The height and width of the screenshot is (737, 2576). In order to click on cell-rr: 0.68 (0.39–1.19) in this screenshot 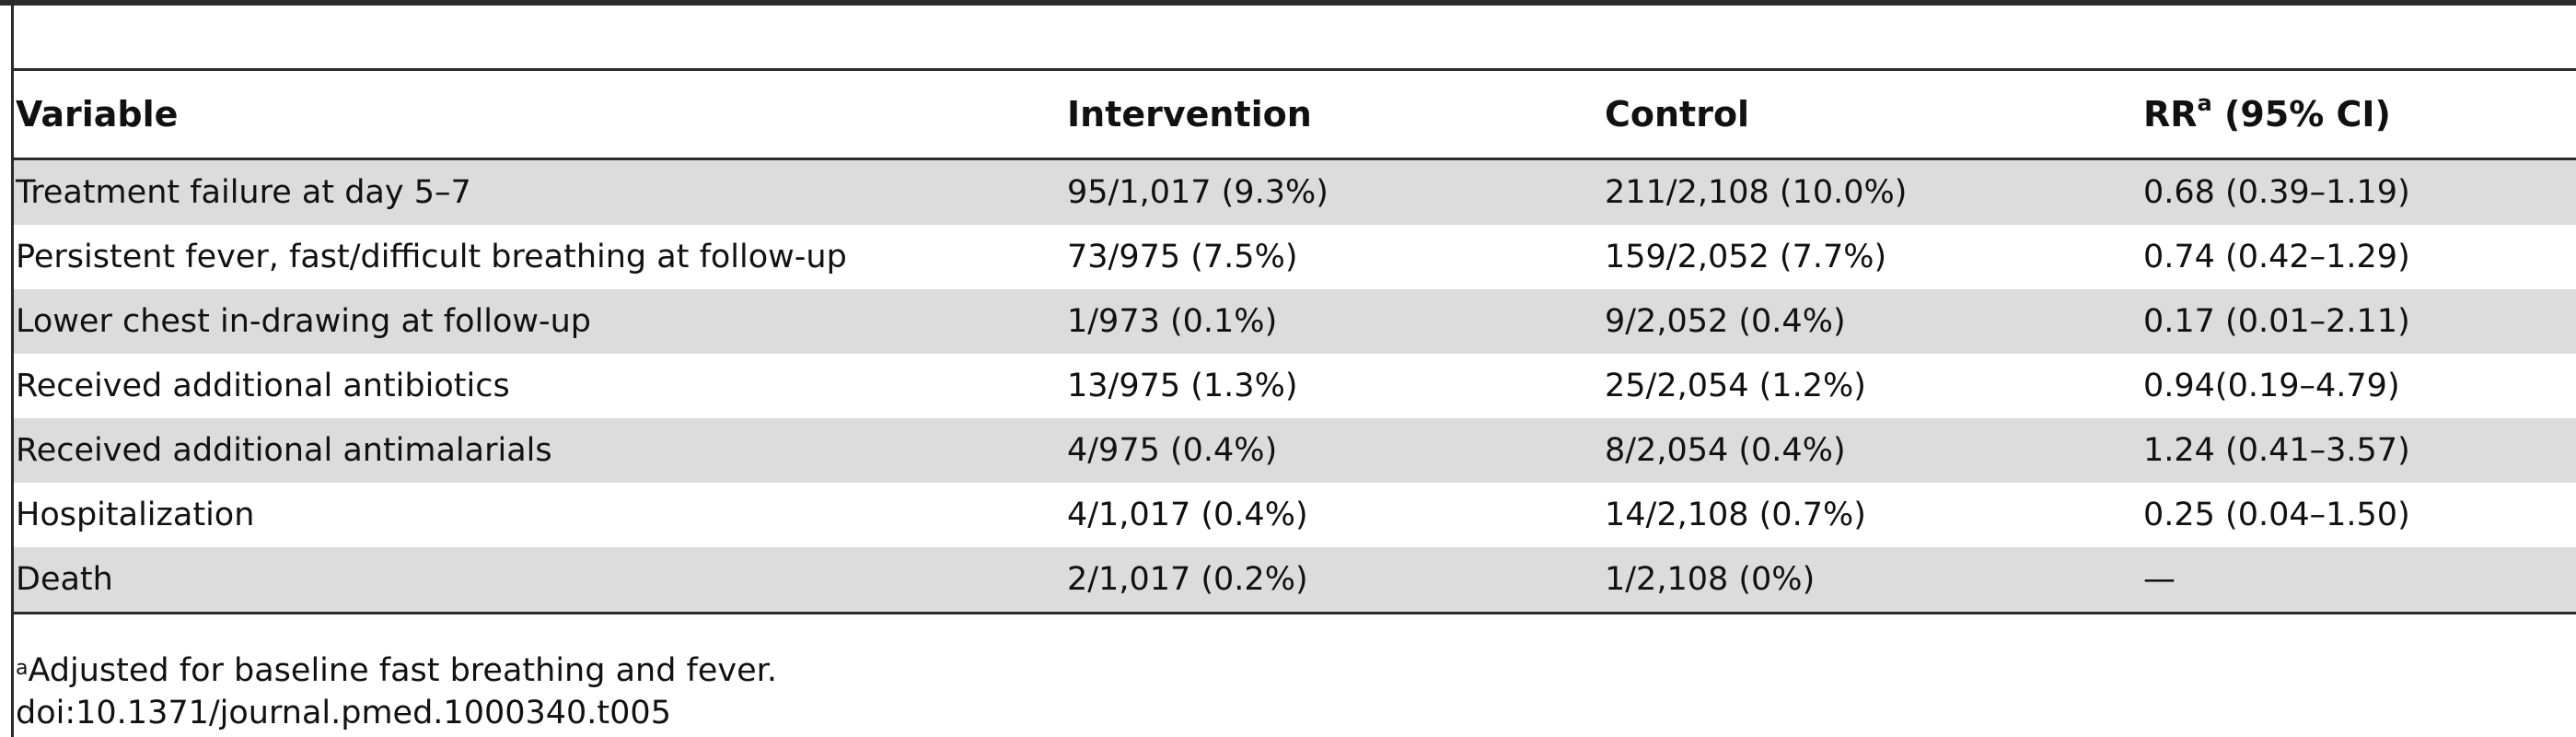, I will do `click(2276, 192)`.